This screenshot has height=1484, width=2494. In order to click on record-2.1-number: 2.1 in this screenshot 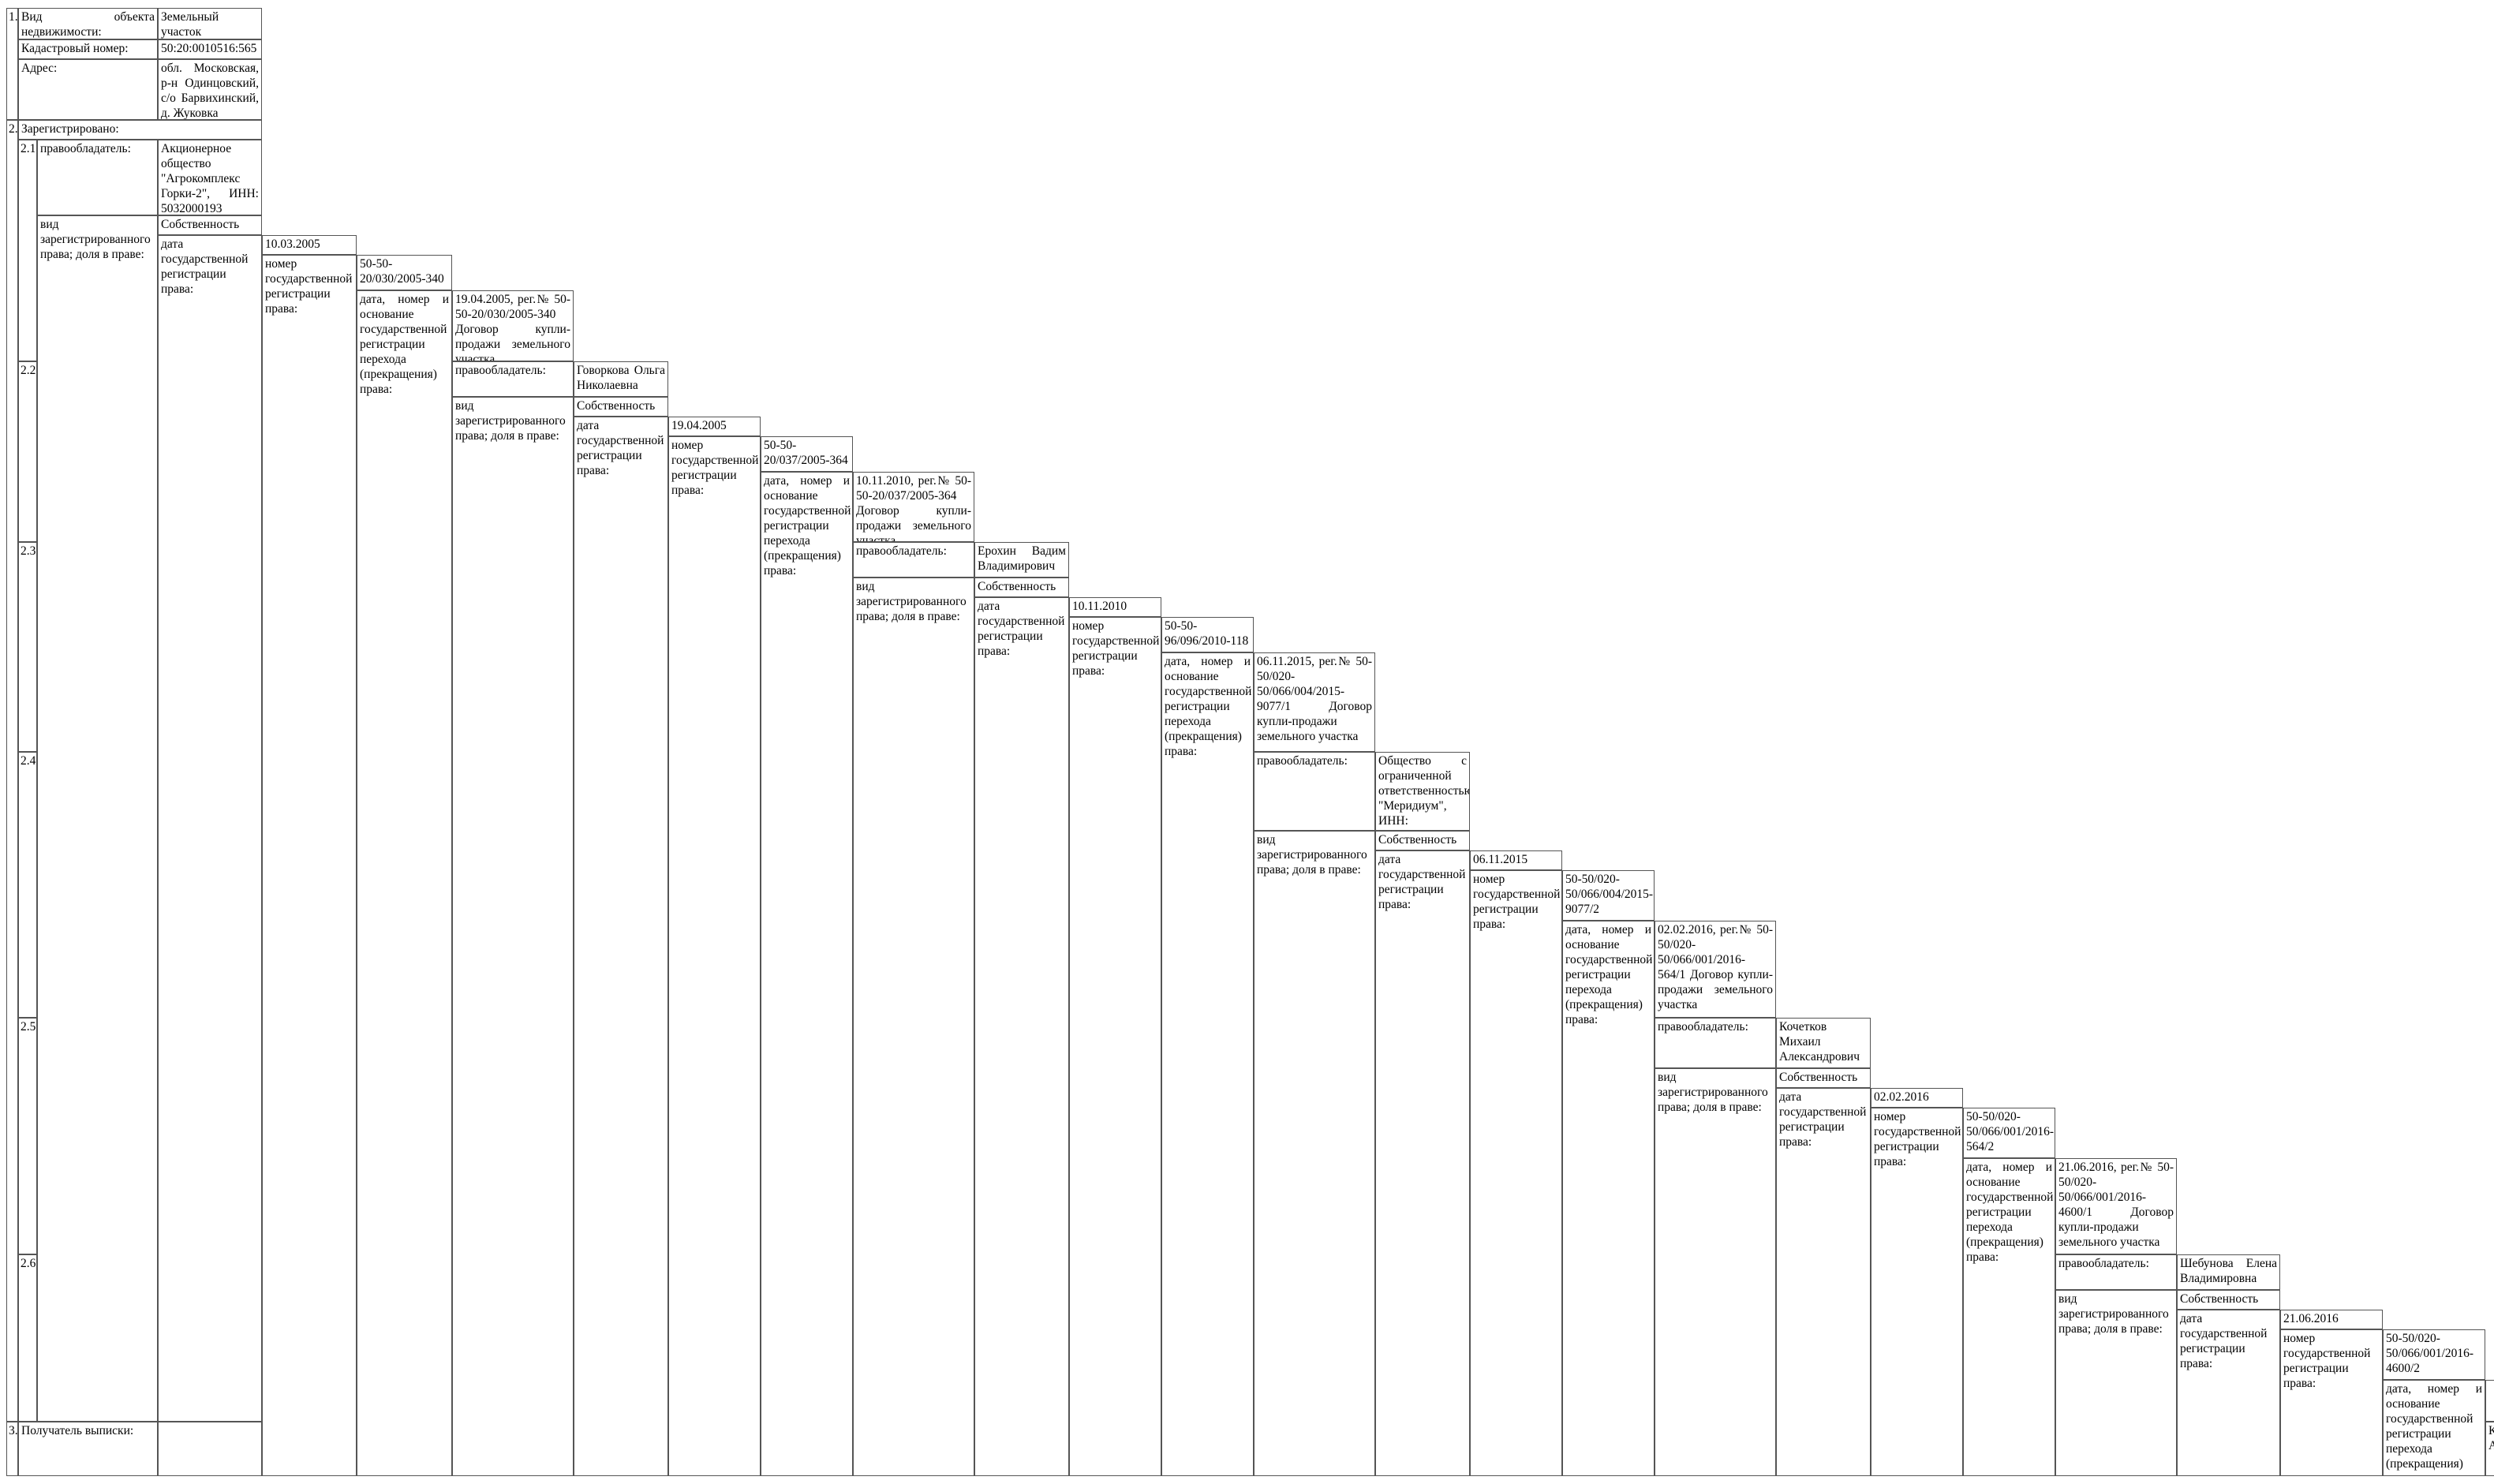, I will do `click(27, 250)`.